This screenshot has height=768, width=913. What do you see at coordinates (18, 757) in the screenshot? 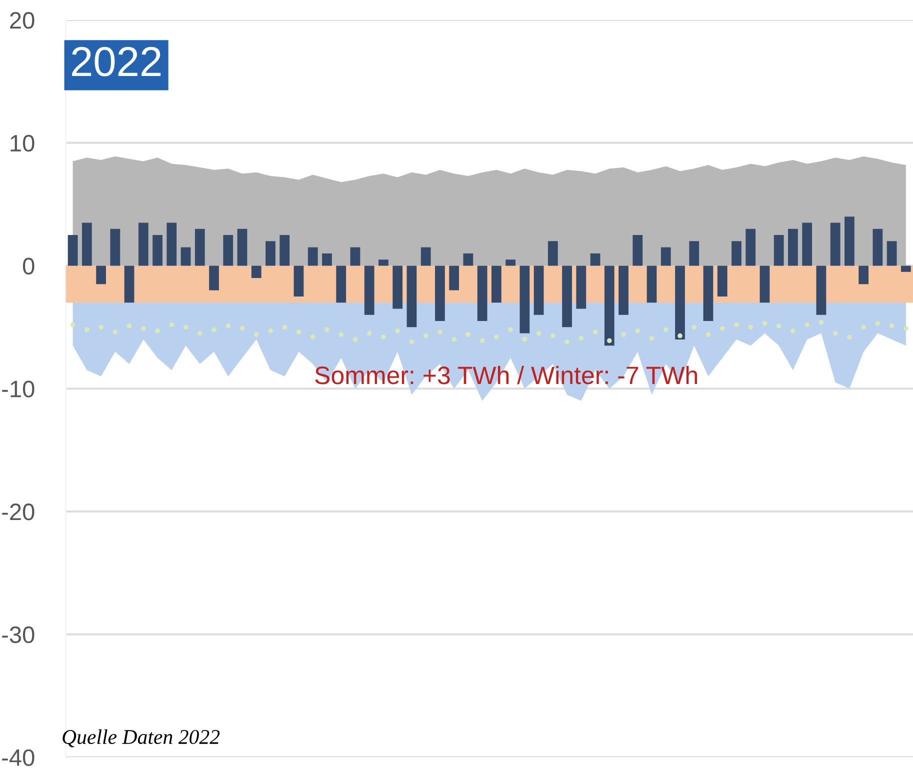
I see `y-tick-label: -40` at bounding box center [18, 757].